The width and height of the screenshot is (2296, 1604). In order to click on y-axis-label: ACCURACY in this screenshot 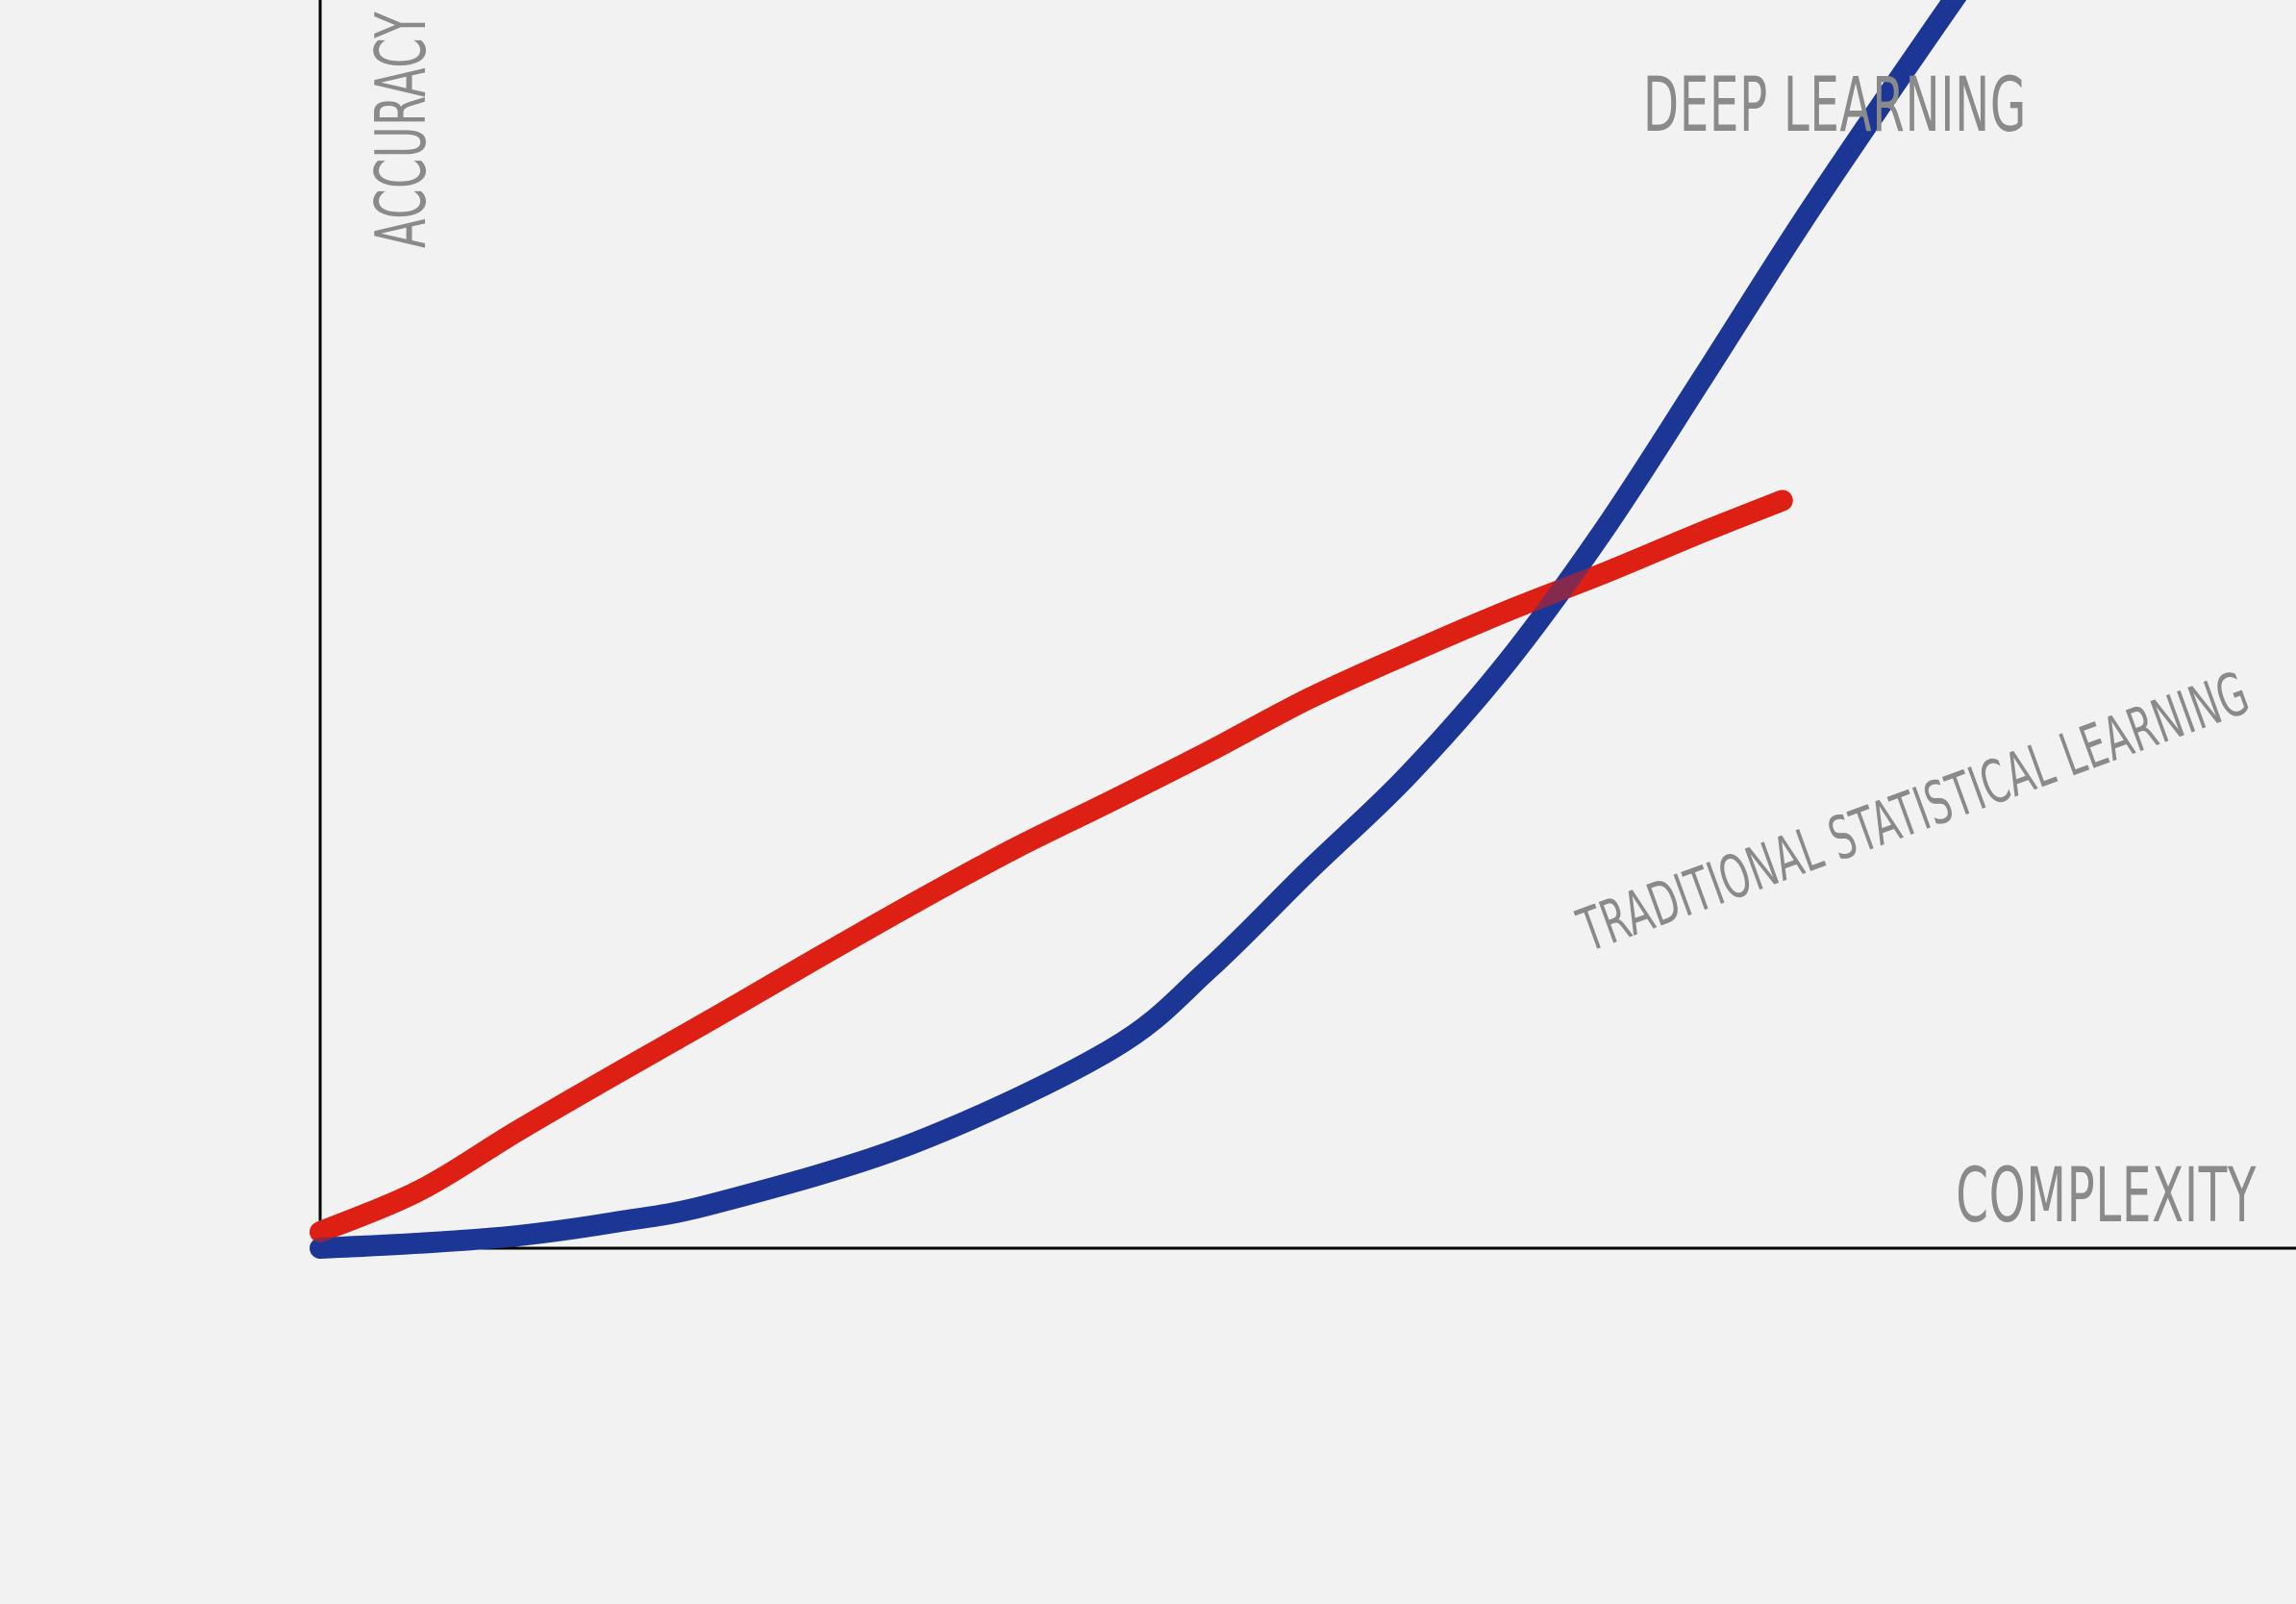, I will do `click(402, 130)`.